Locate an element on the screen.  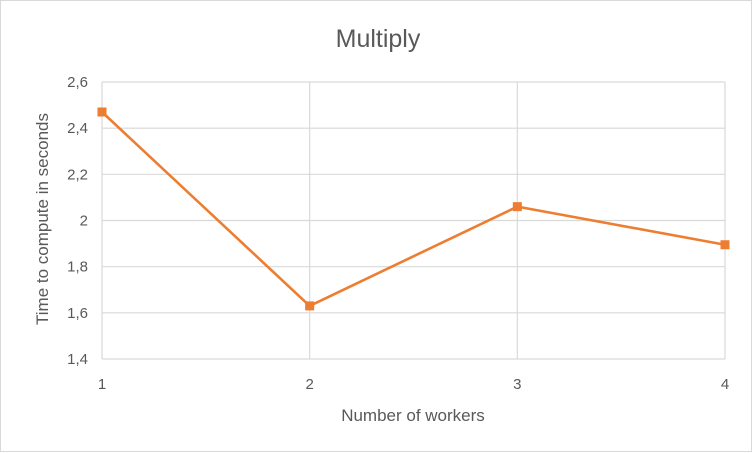
y-tick-label: 1,6 is located at coordinates (77, 313).